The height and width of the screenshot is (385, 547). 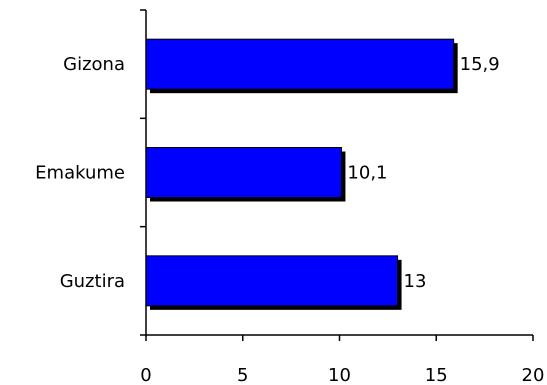 What do you see at coordinates (242, 375) in the screenshot?
I see `x-tick-label-5: 5` at bounding box center [242, 375].